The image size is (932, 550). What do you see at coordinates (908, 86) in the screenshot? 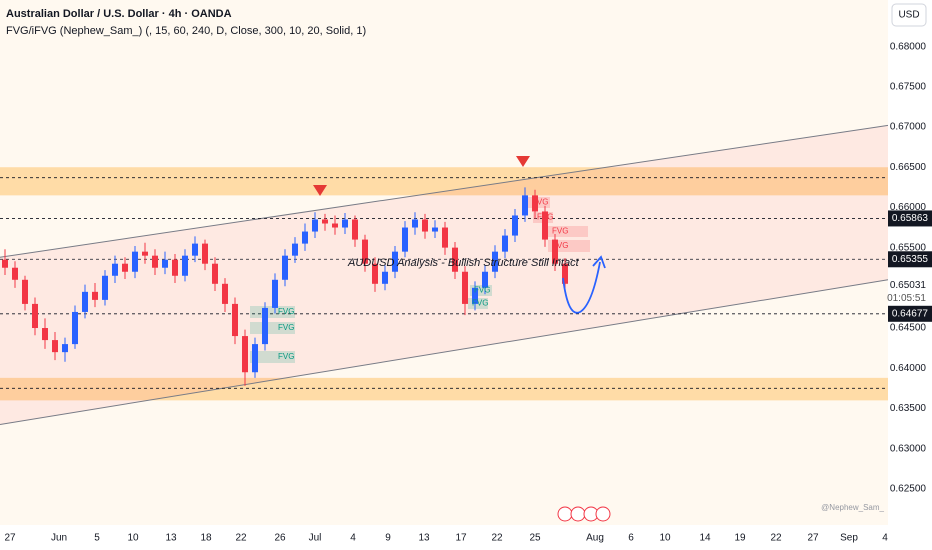
I see `y-tick-label: 0.67500` at bounding box center [908, 86].